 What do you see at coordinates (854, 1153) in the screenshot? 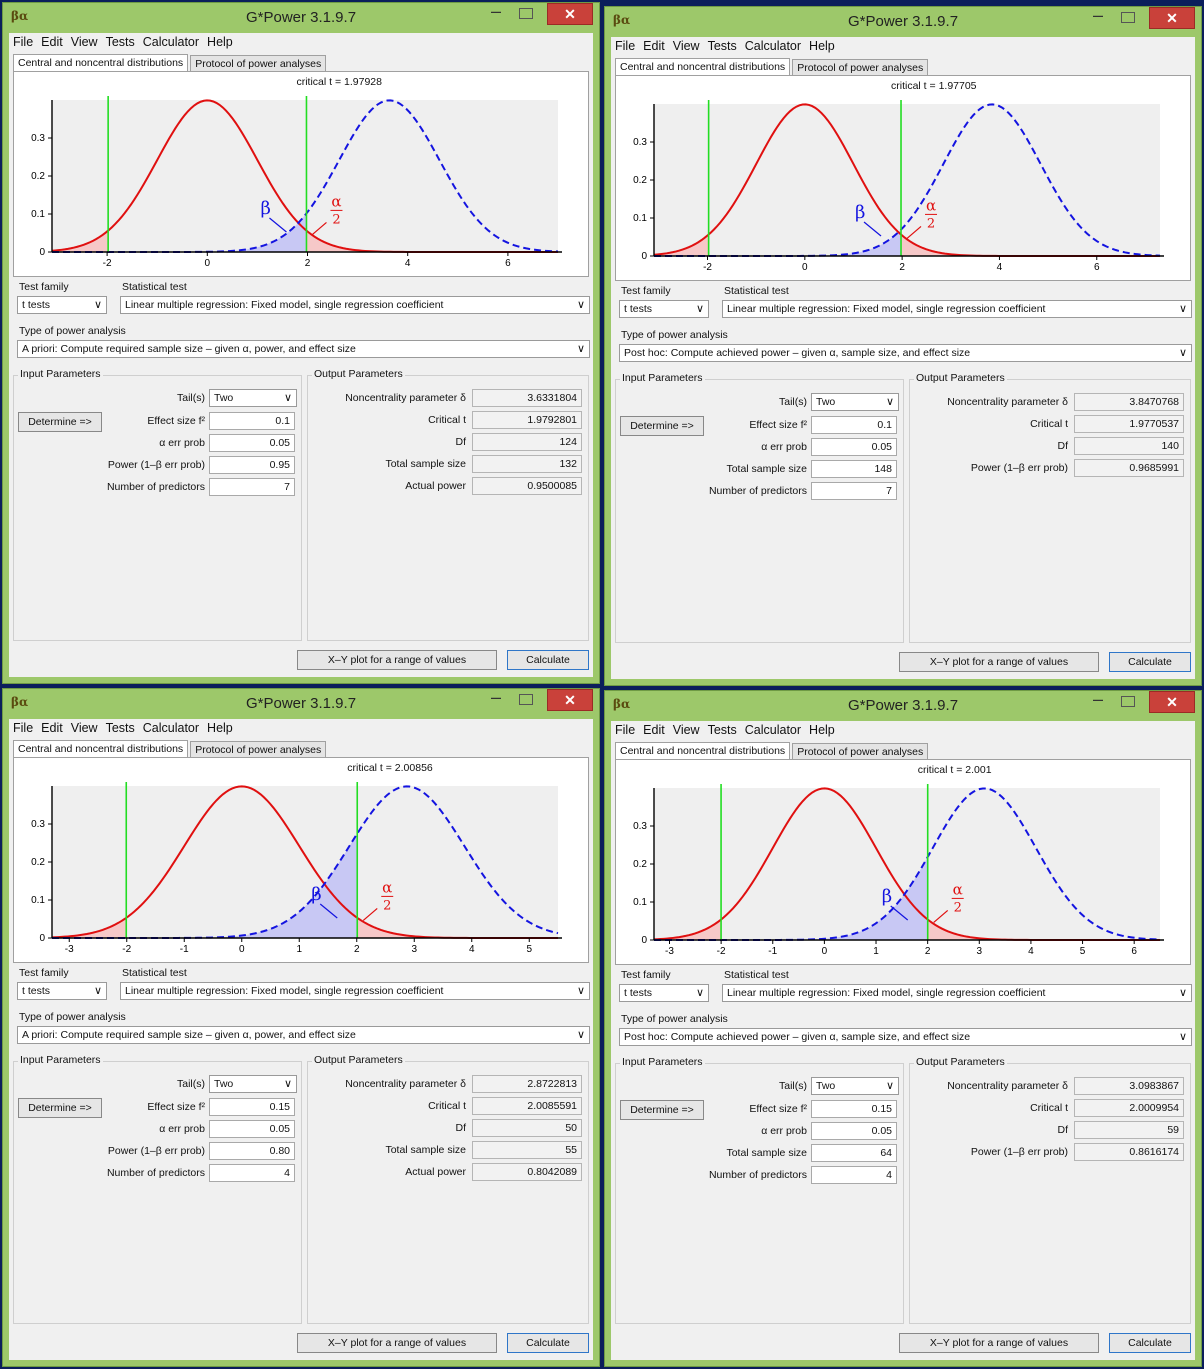
I see `input-field: 64` at bounding box center [854, 1153].